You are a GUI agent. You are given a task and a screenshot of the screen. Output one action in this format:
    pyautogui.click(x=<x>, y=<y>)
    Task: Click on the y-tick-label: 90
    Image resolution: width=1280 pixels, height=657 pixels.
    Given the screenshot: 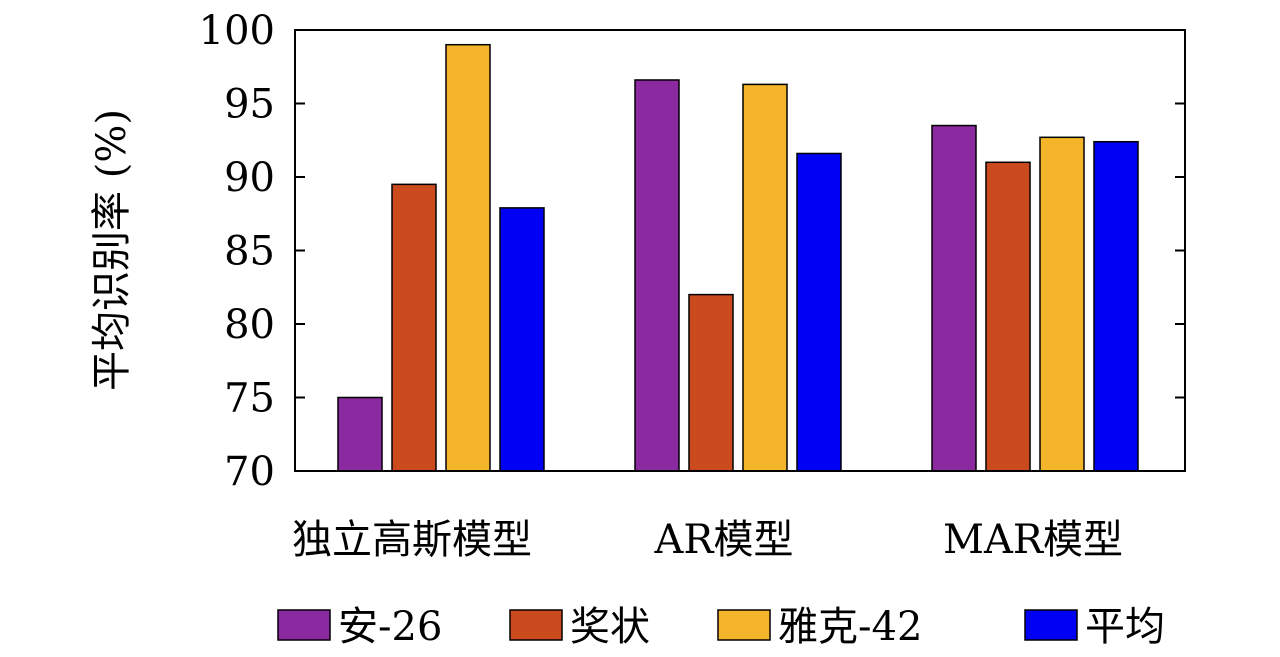 What is the action you would take?
    pyautogui.click(x=249, y=178)
    